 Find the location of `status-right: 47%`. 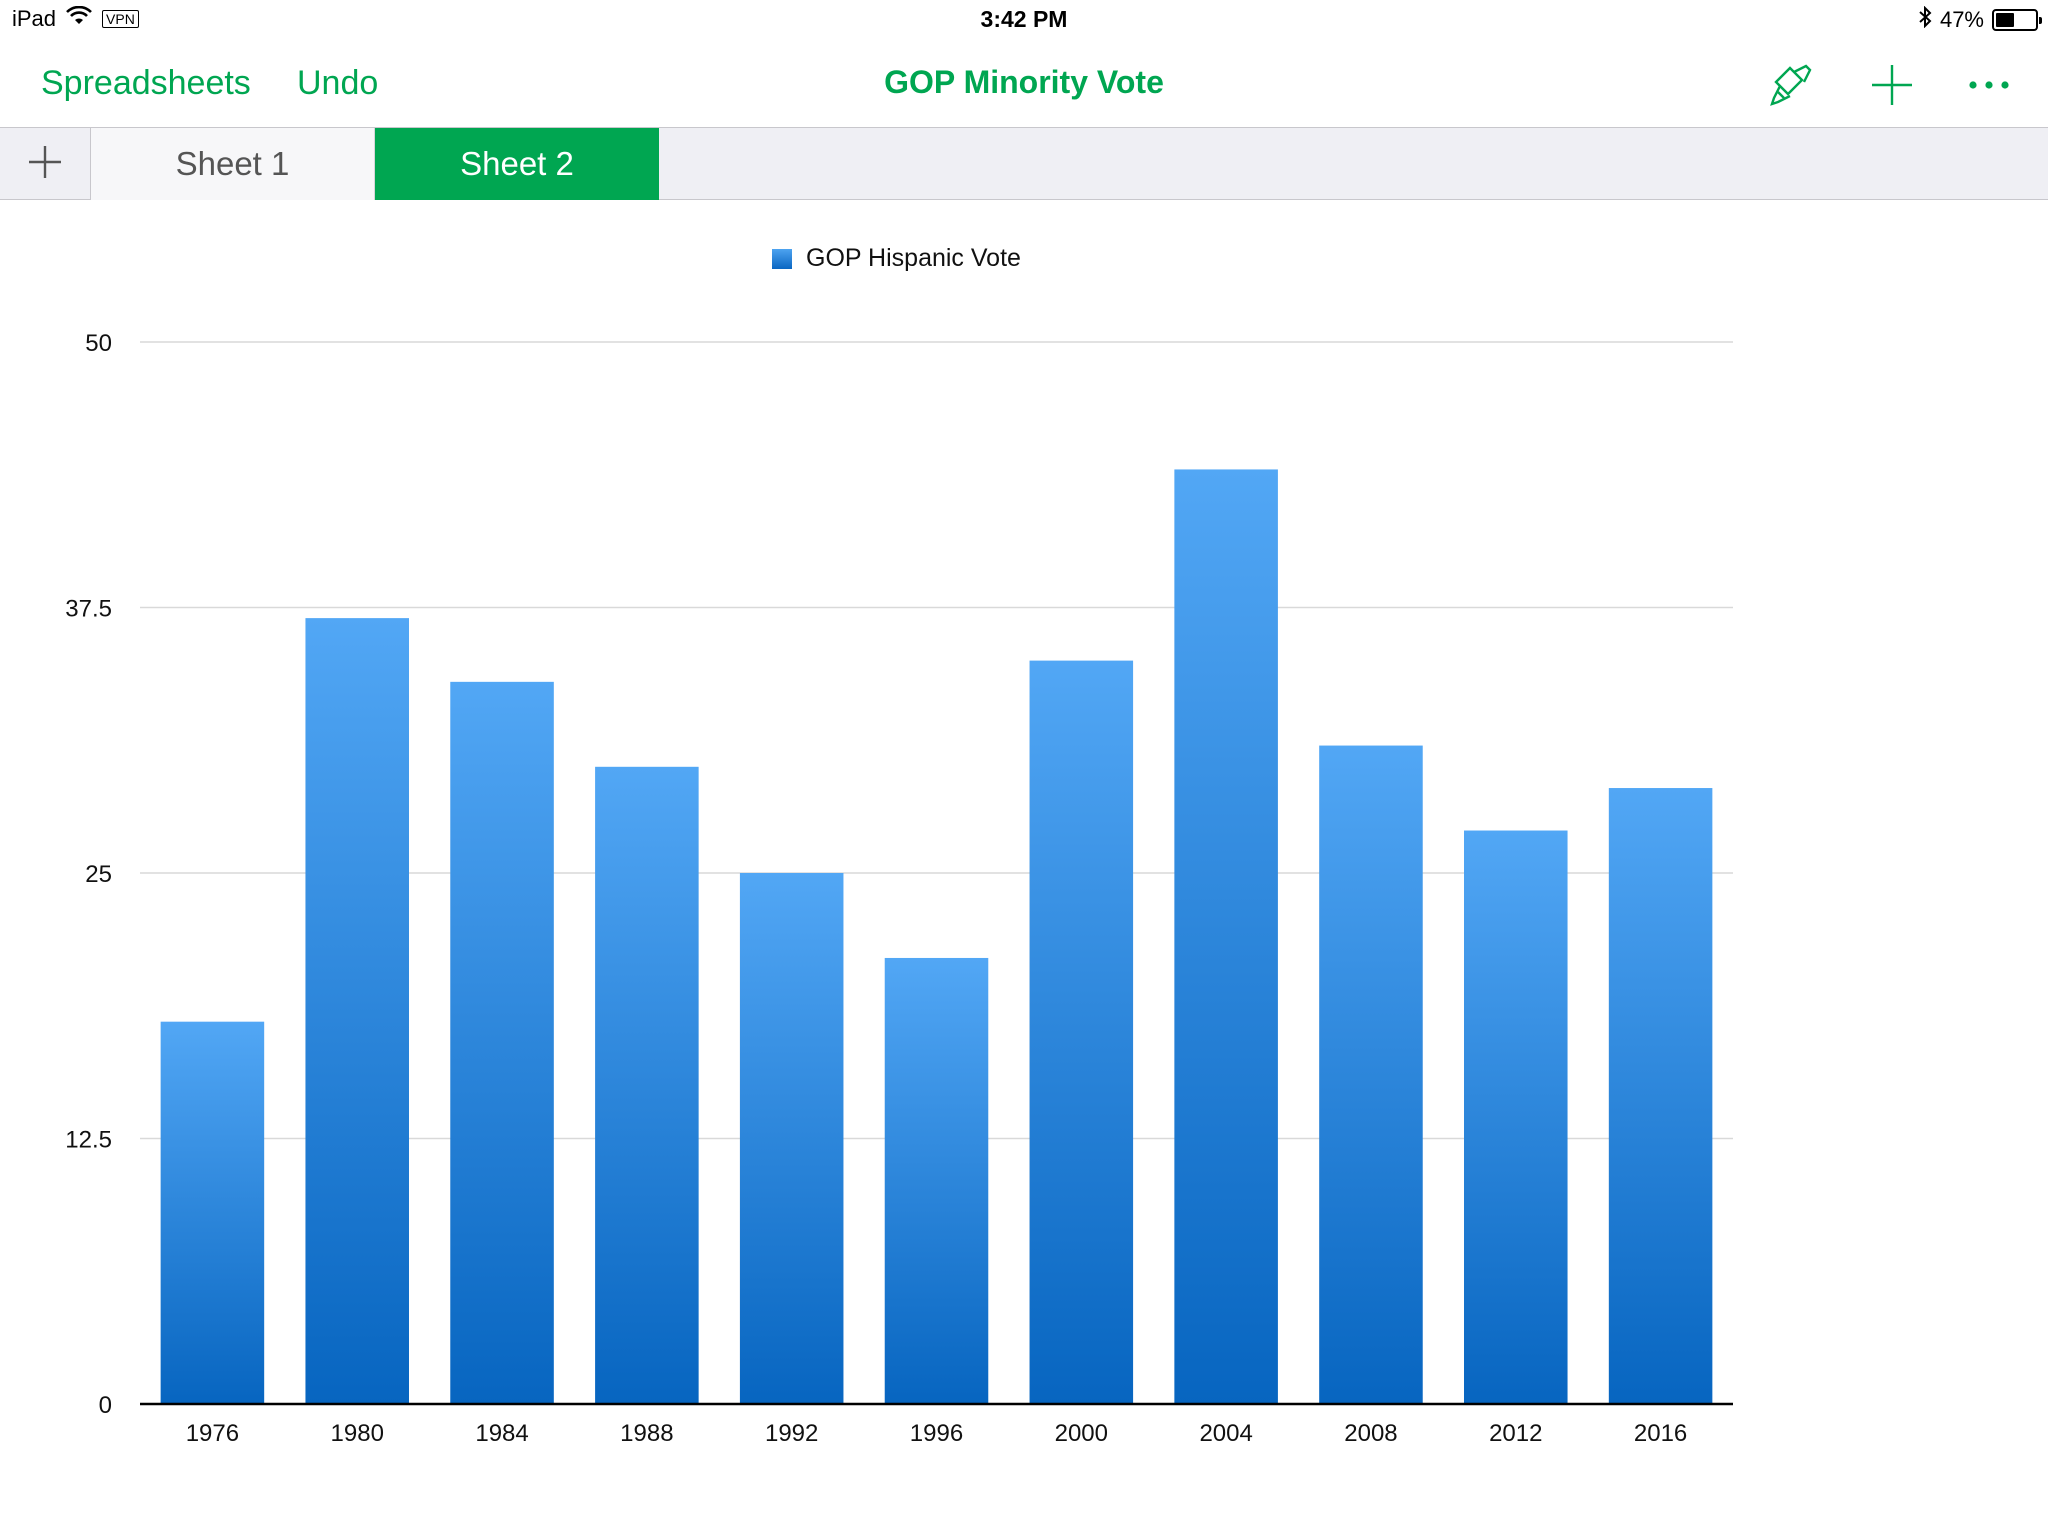

status-right: 47% is located at coordinates (1980, 19).